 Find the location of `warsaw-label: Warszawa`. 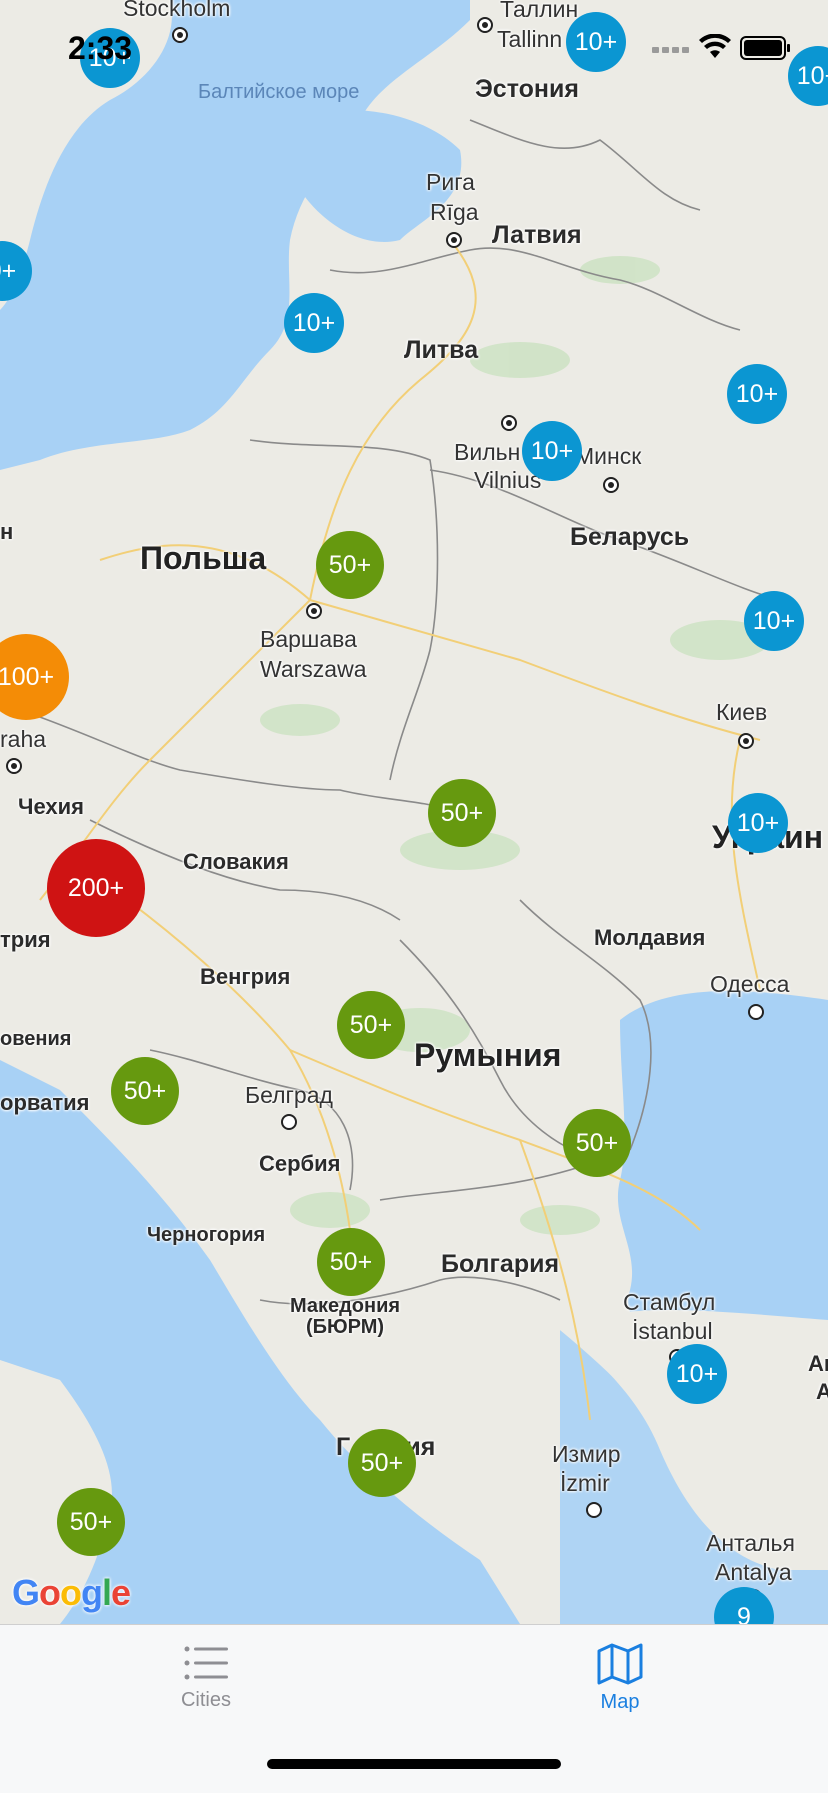

warsaw-label: Warszawa is located at coordinates (313, 669).